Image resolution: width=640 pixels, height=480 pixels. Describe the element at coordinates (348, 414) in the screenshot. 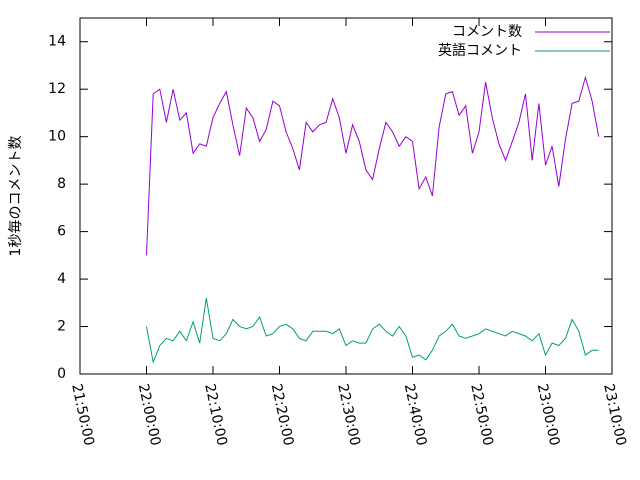

I see `x-tick-label: 22:30:00` at that location.